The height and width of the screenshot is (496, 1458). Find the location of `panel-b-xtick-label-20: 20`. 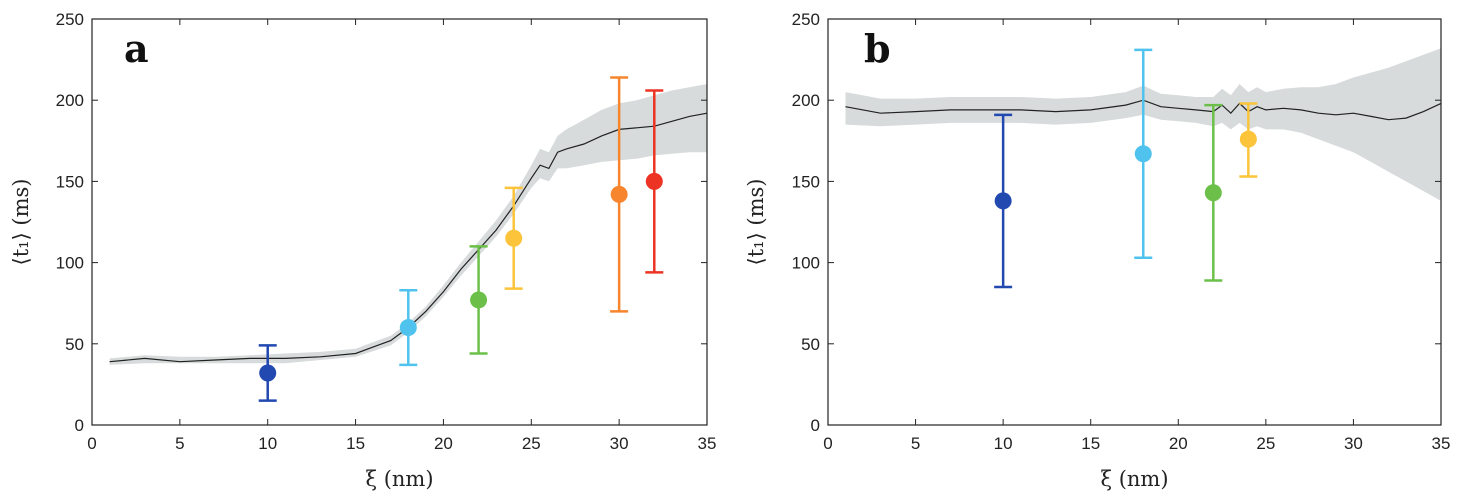

panel-b-xtick-label-20: 20 is located at coordinates (1178, 443).